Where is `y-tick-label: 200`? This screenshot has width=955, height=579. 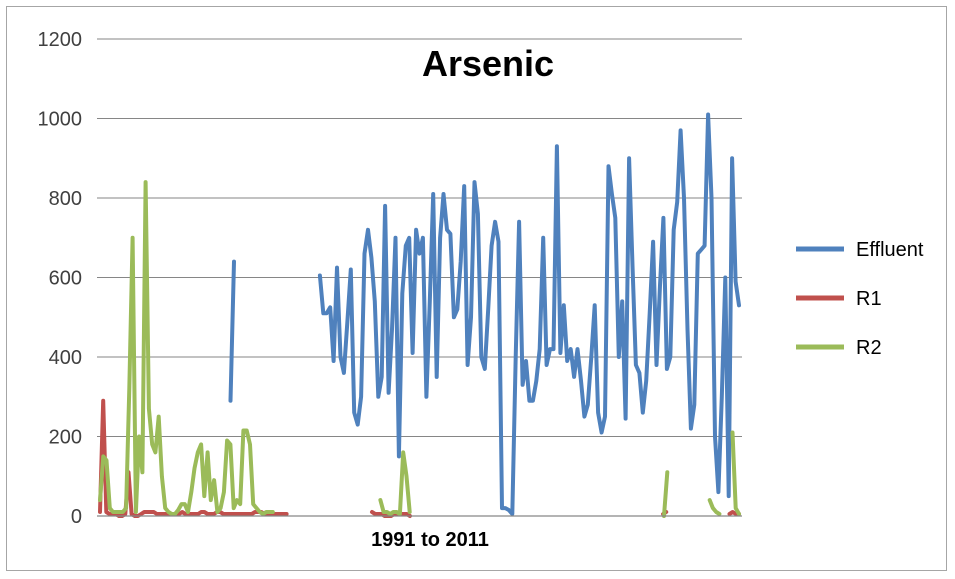 y-tick-label: 200 is located at coordinates (65, 438).